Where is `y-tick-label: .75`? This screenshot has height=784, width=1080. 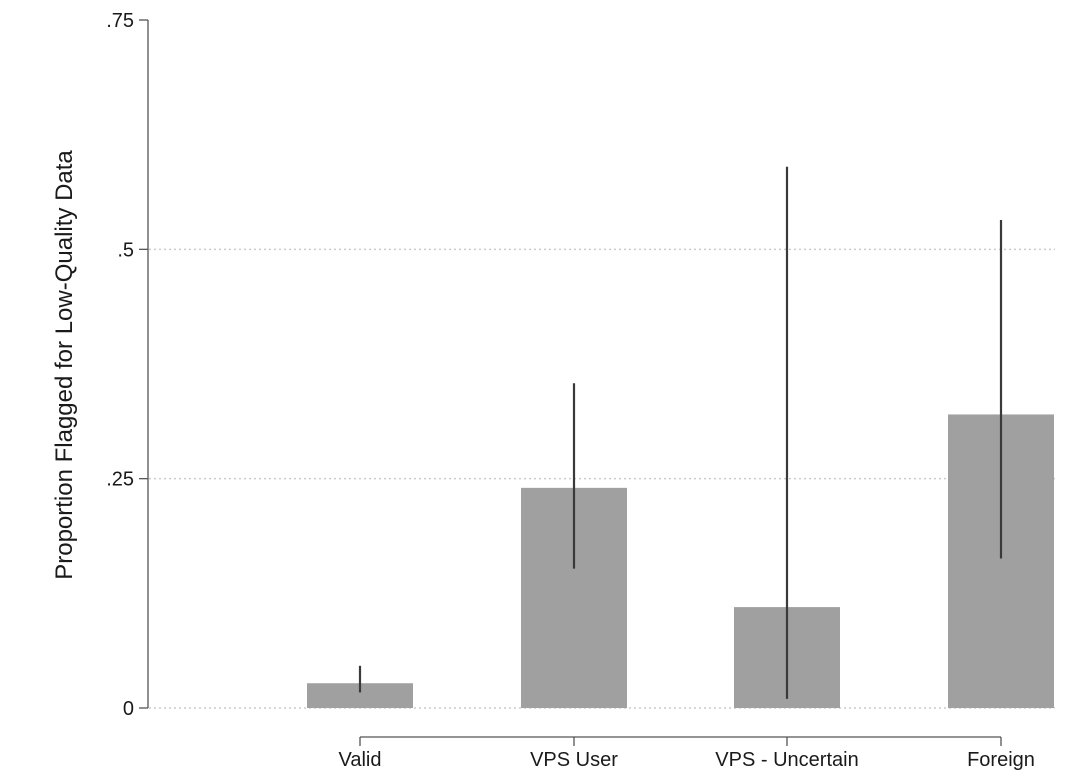 y-tick-label: .75 is located at coordinates (120, 21).